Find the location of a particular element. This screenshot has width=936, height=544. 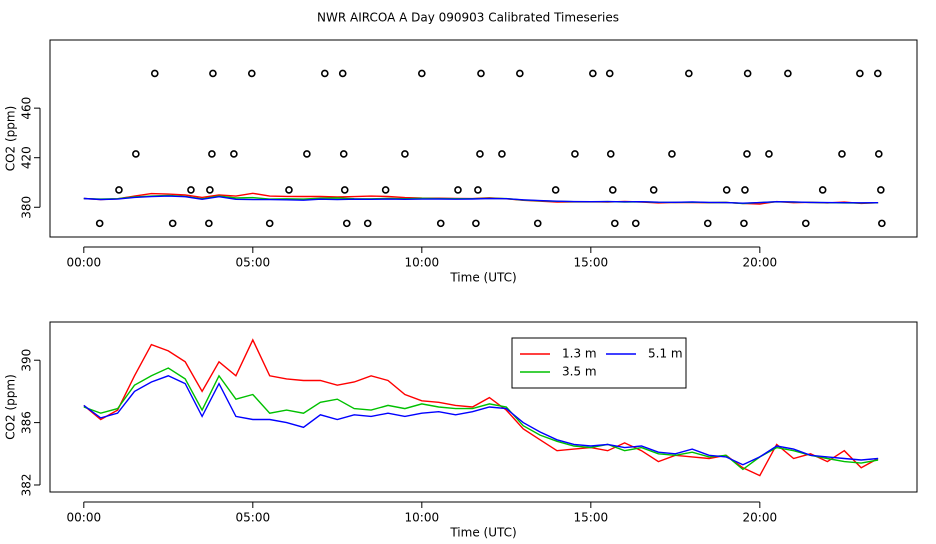

y-tick-label: 386 is located at coordinates (27, 422).